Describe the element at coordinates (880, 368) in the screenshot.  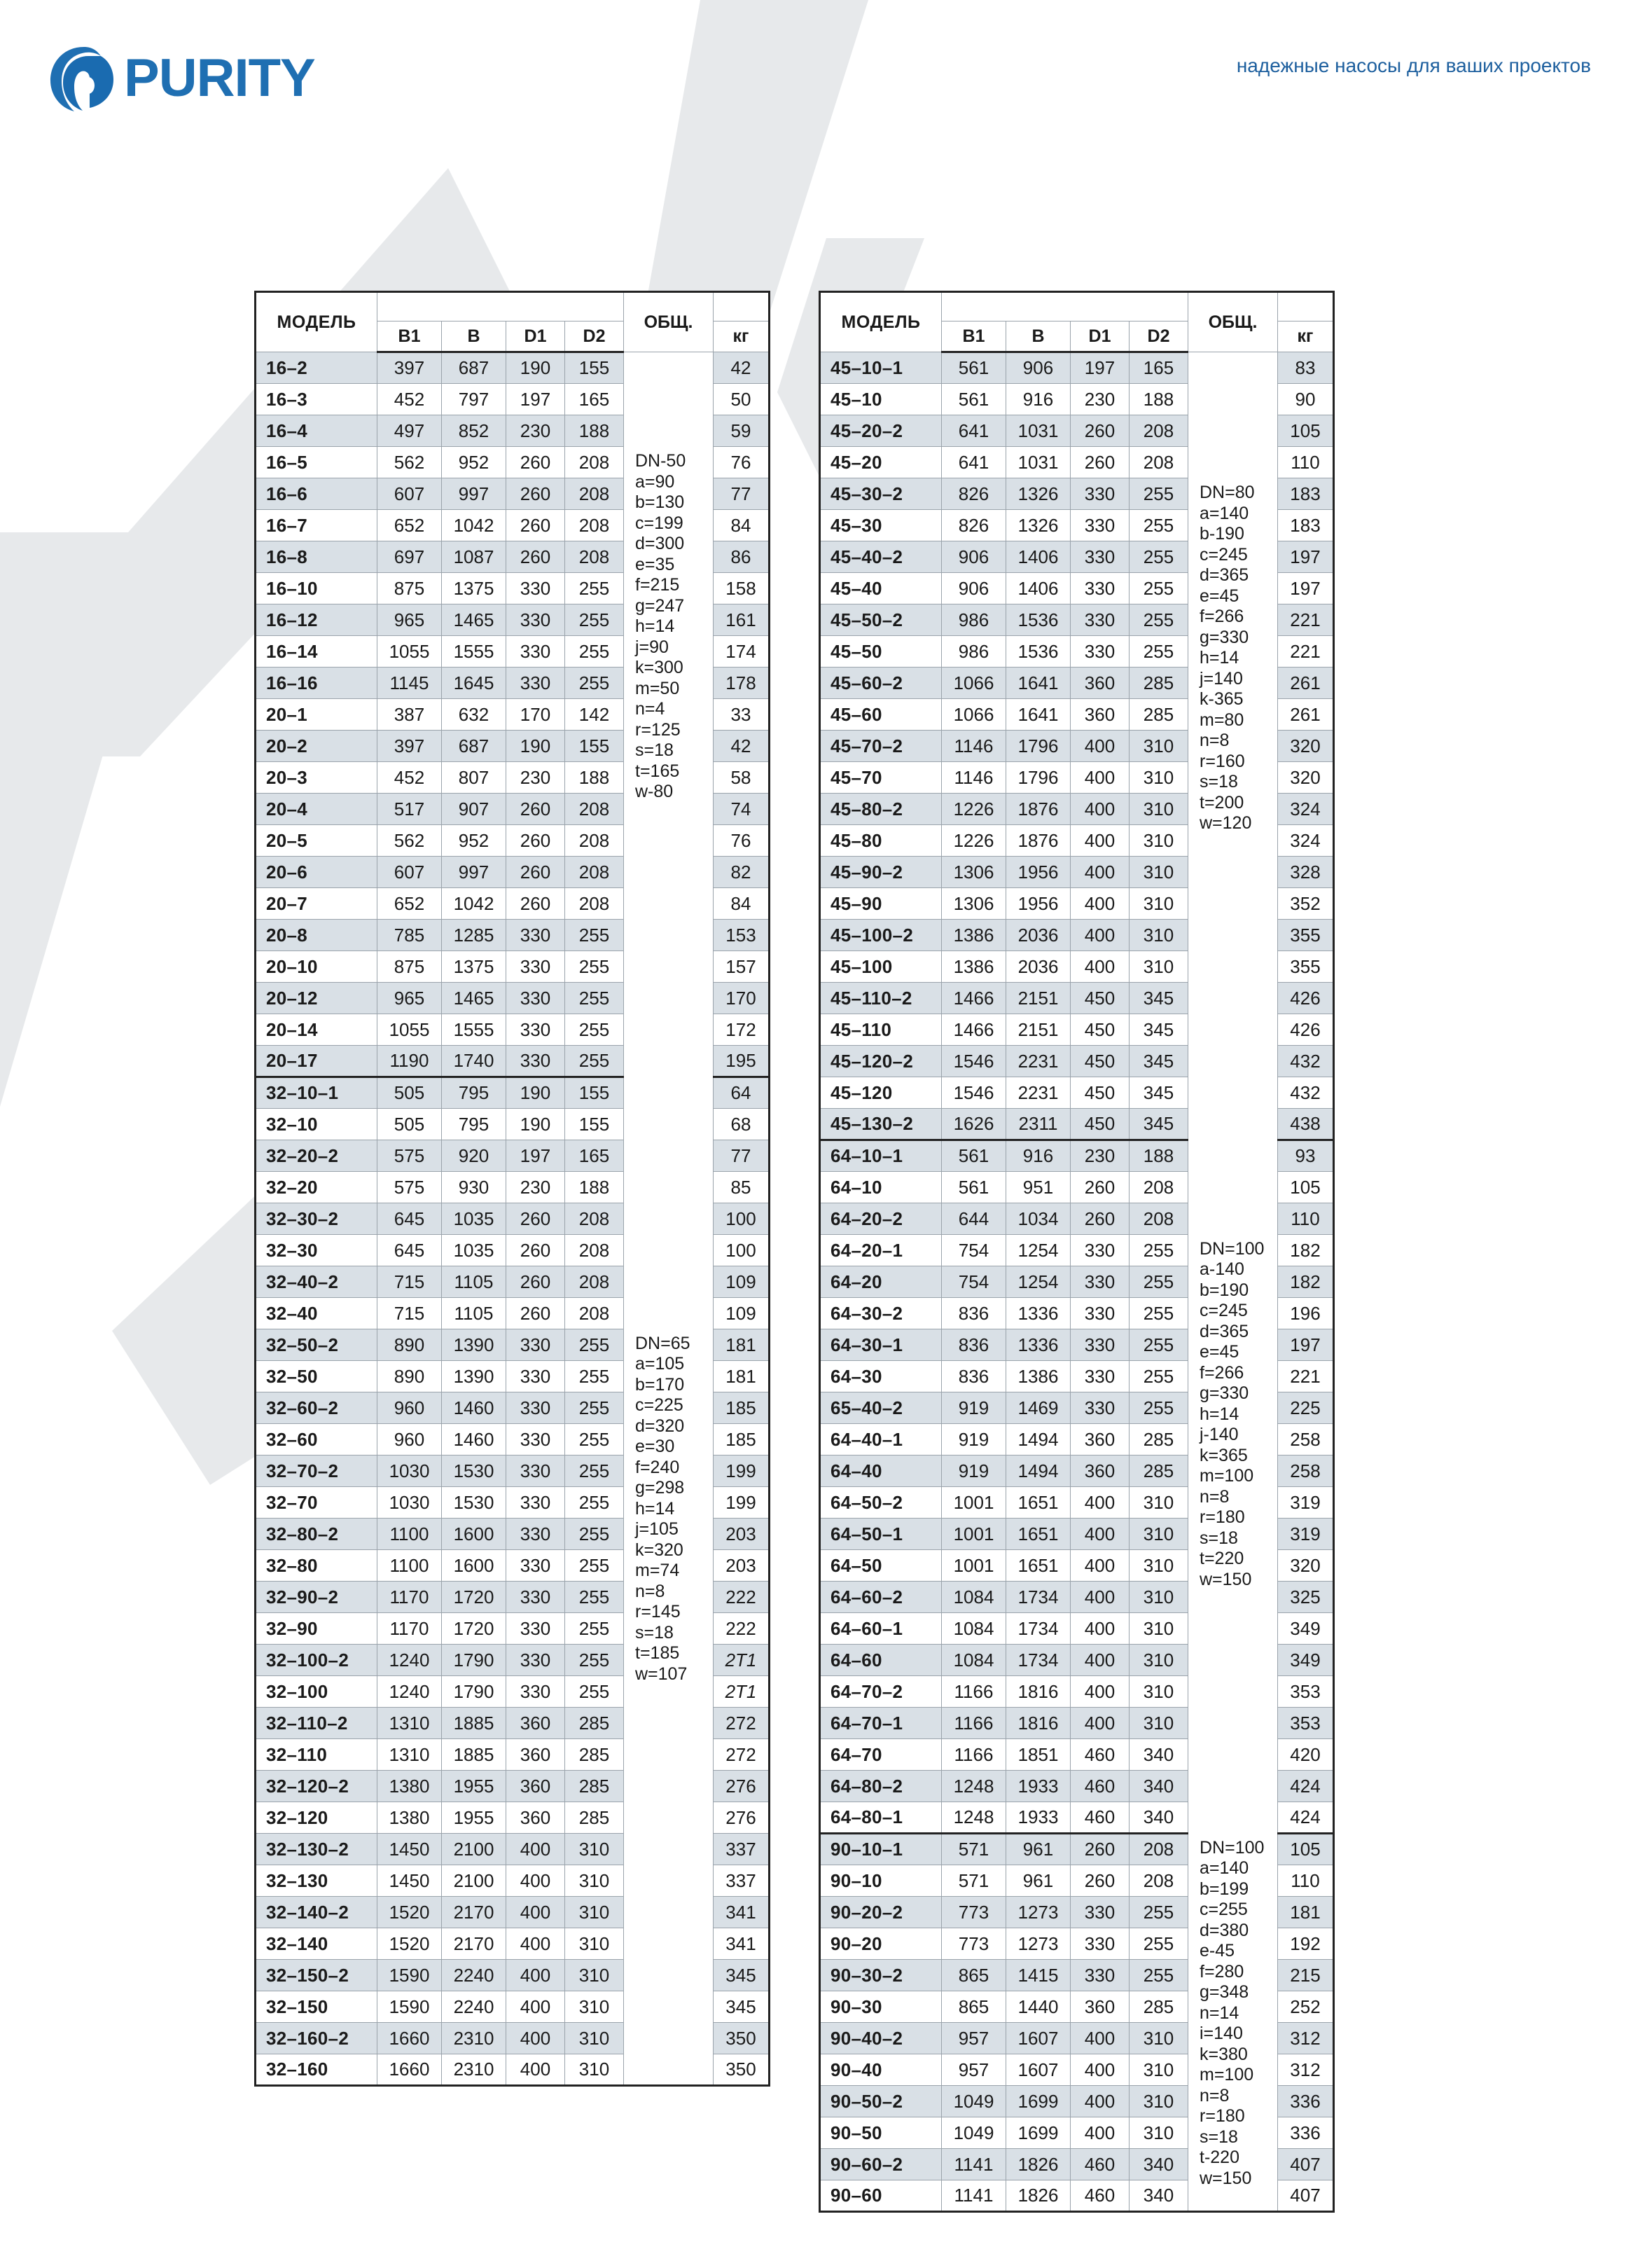
I see `cell-model: 45–10–1` at that location.